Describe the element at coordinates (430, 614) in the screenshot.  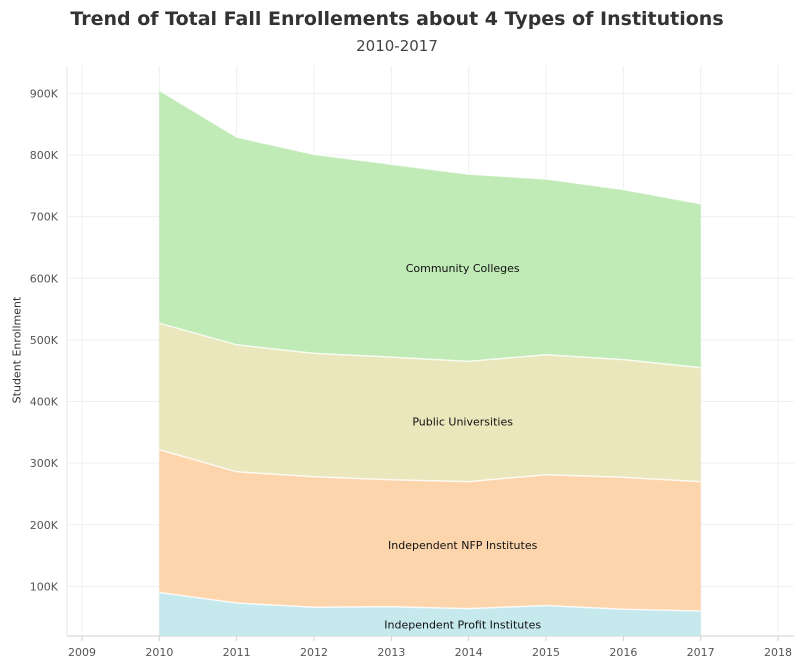
I see `area-band` at that location.